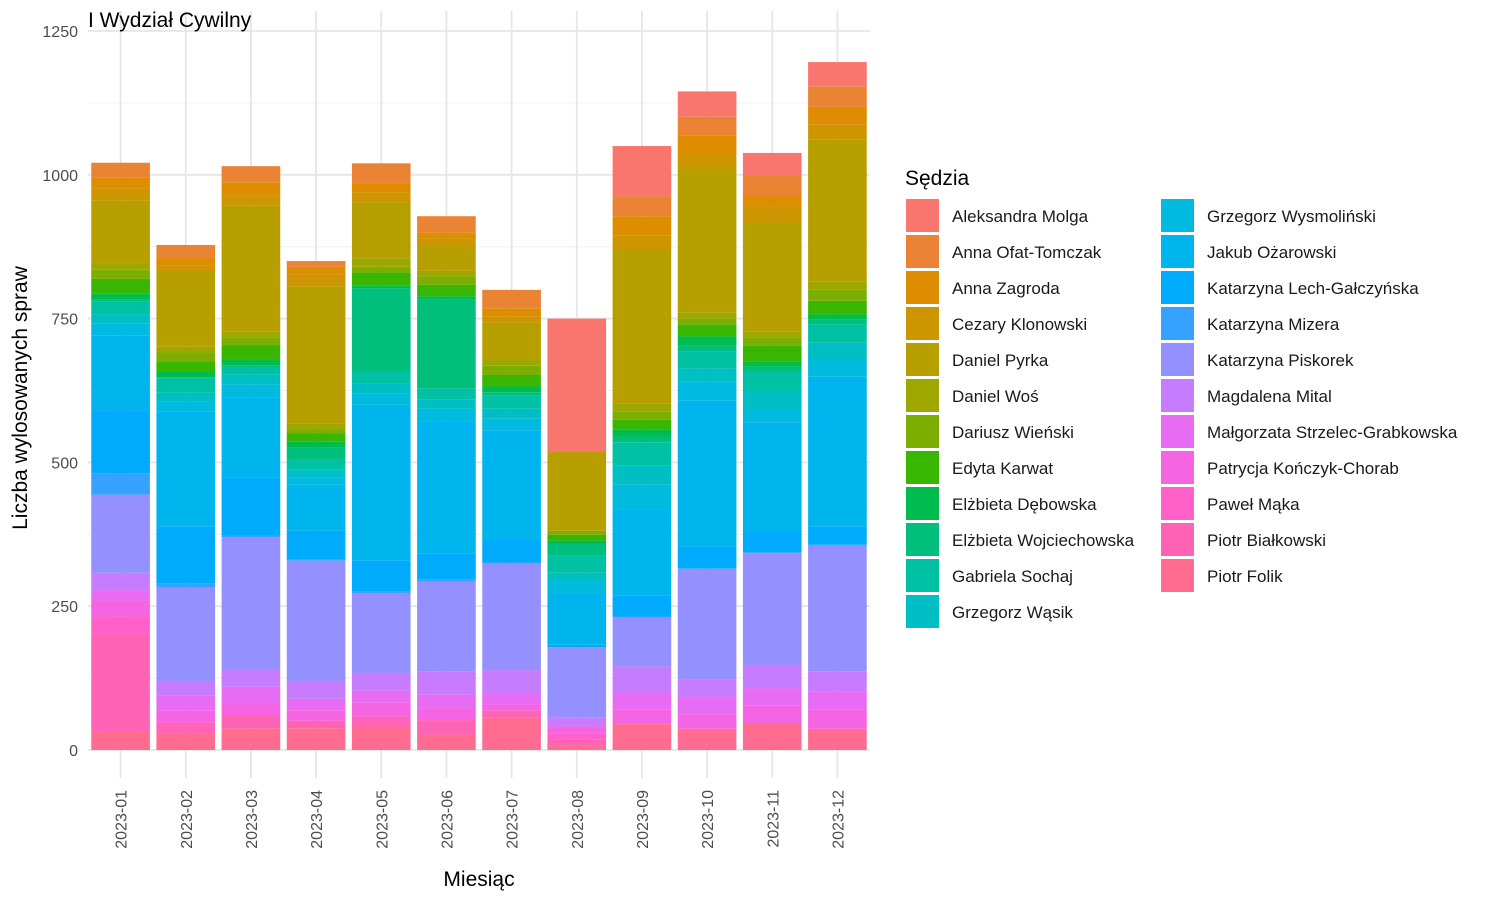  Describe the element at coordinates (1246, 395) in the screenshot. I see `legend-item: Magdalena Mital` at that location.